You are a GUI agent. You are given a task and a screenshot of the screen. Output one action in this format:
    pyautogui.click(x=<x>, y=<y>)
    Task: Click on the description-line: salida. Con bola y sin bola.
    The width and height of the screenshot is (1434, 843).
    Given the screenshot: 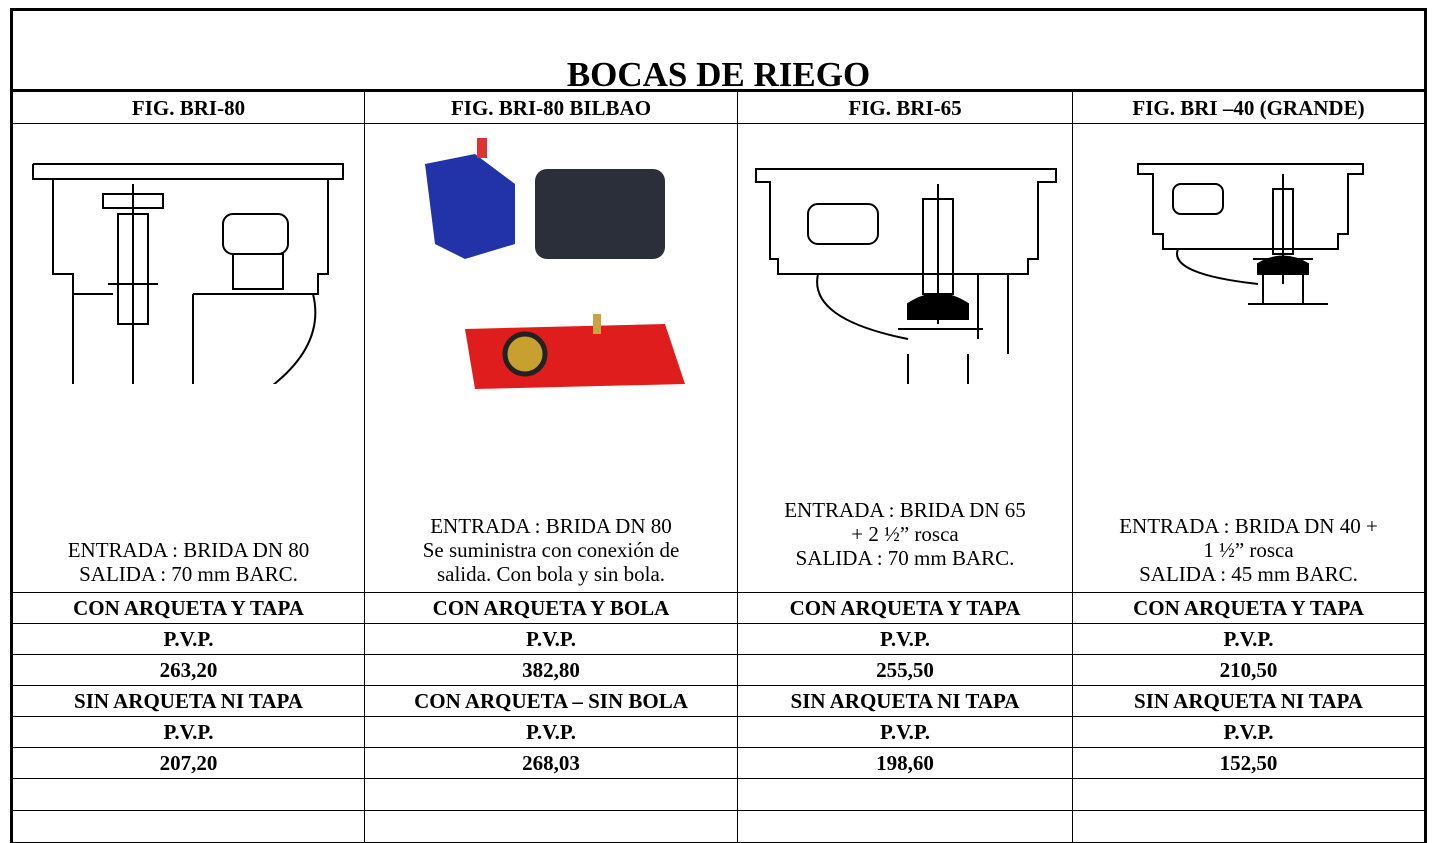 What is the action you would take?
    pyautogui.click(x=551, y=574)
    